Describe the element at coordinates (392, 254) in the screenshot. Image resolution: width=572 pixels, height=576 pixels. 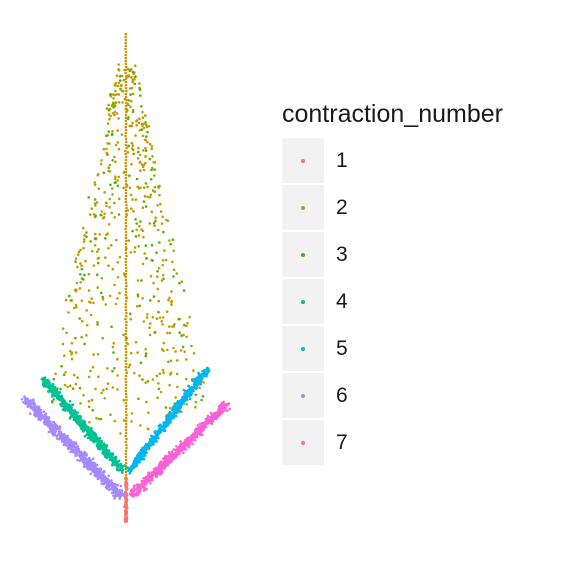
I see `legend-item: 3` at that location.